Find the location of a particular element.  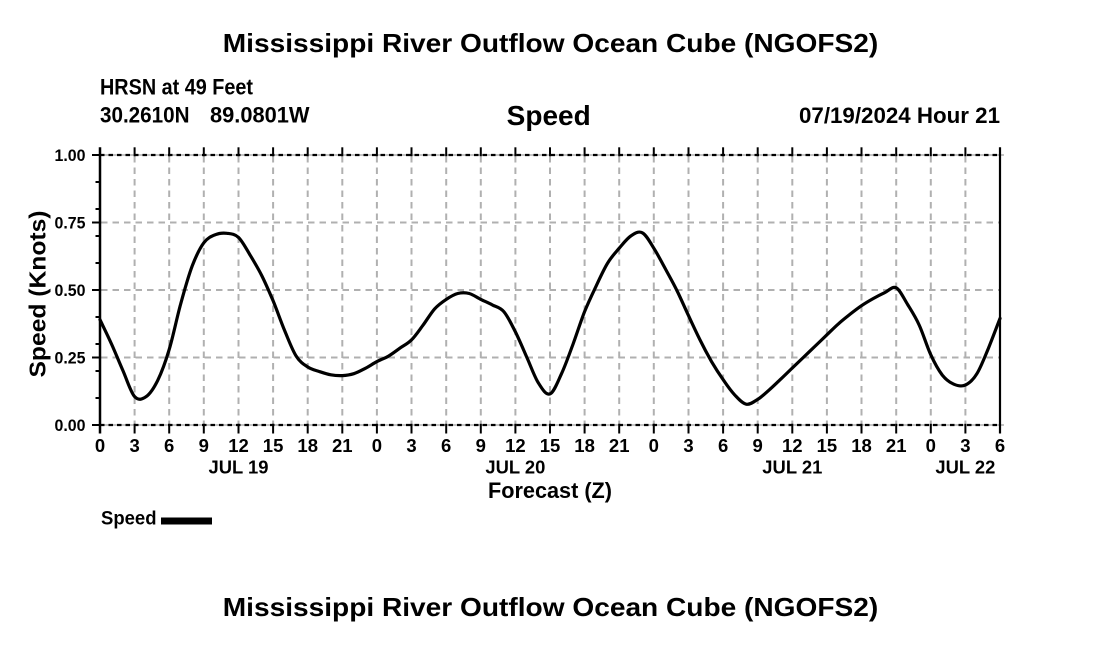

svg-text: Forecast (Z) is located at coordinates (550, 490).